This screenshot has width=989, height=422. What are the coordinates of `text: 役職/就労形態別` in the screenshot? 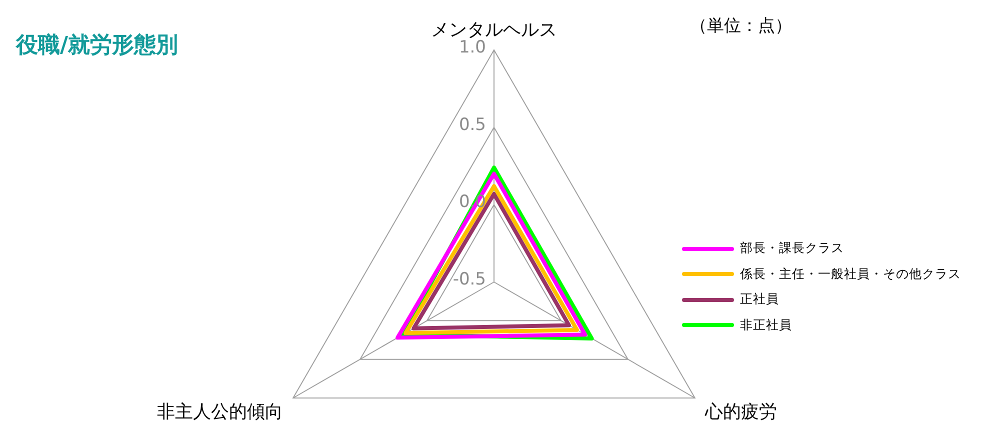 It's located at (97, 46).